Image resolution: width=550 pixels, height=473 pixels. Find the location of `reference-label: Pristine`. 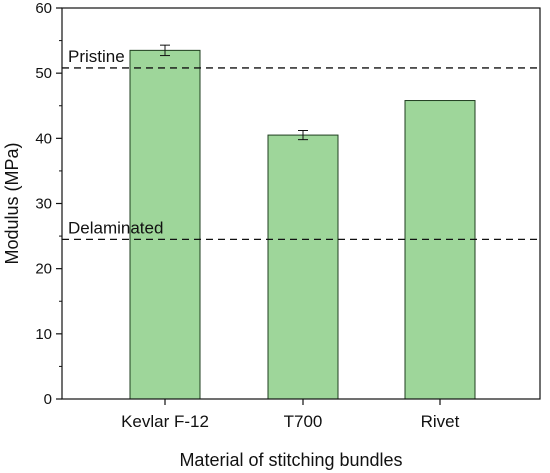

reference-label: Pristine is located at coordinates (96, 56).